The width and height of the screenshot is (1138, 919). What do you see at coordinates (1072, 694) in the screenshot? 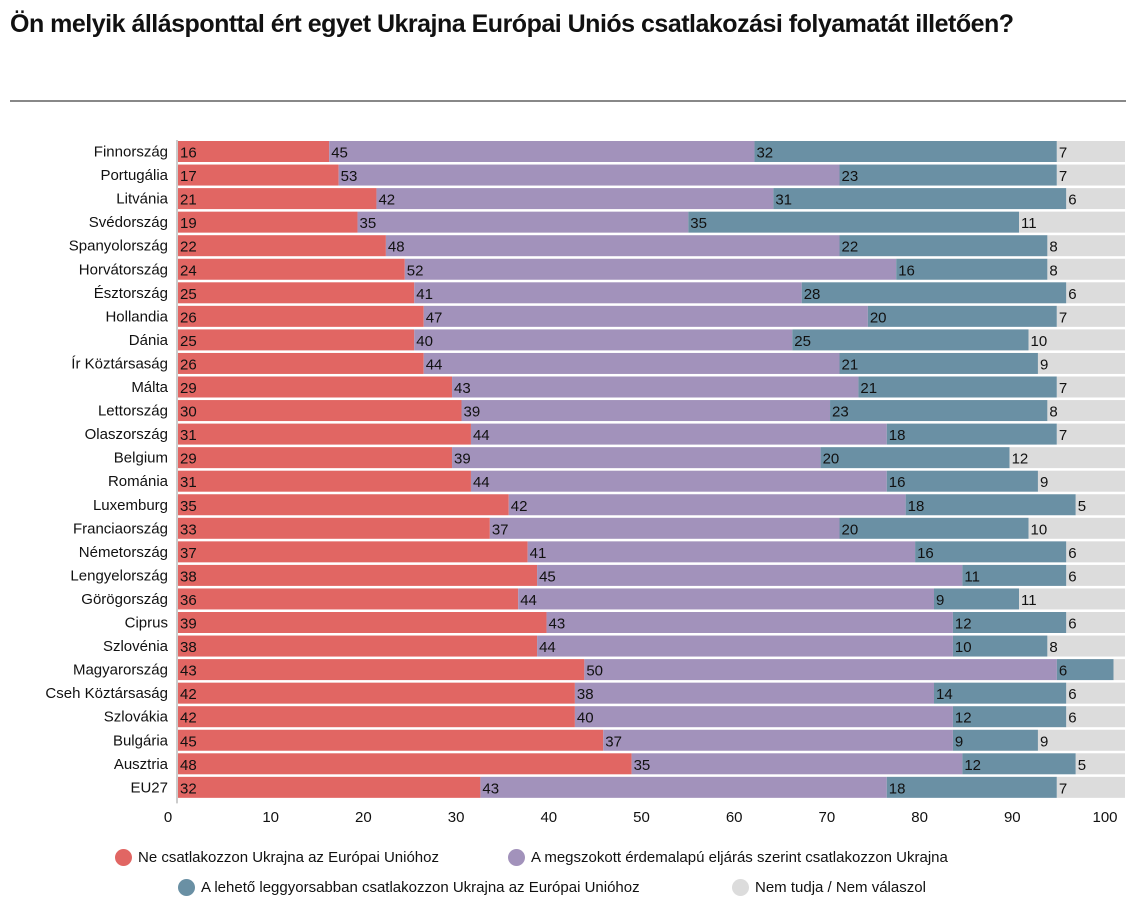
I see `data-label: 6` at bounding box center [1072, 694].